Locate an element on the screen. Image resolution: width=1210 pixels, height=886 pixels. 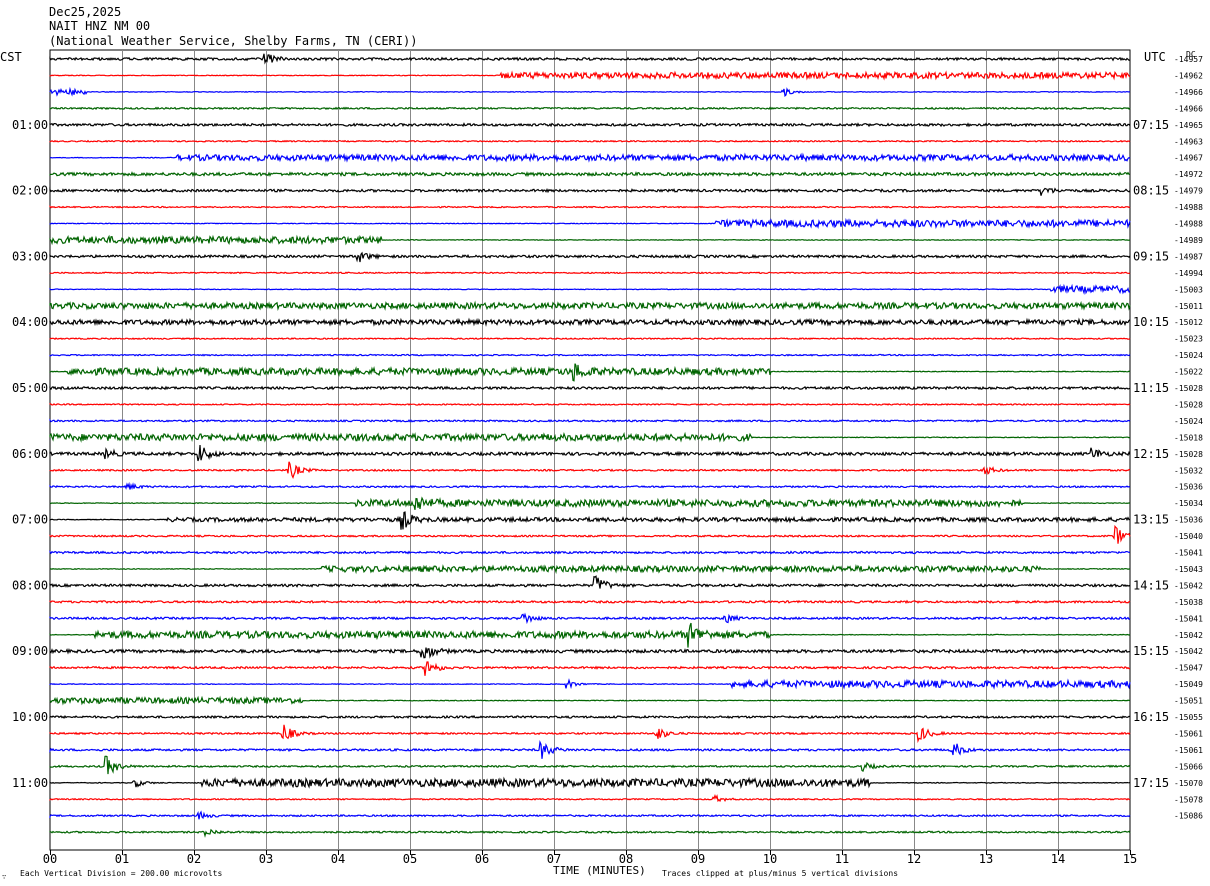
right-hour-label: 12:15 is located at coordinates (1151, 454).